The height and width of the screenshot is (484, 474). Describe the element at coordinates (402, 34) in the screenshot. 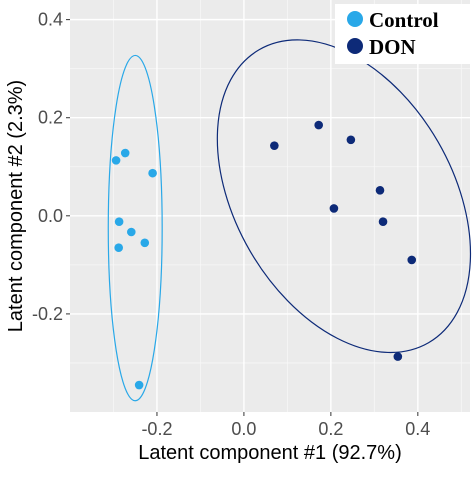

I see `legend: Control DON` at that location.